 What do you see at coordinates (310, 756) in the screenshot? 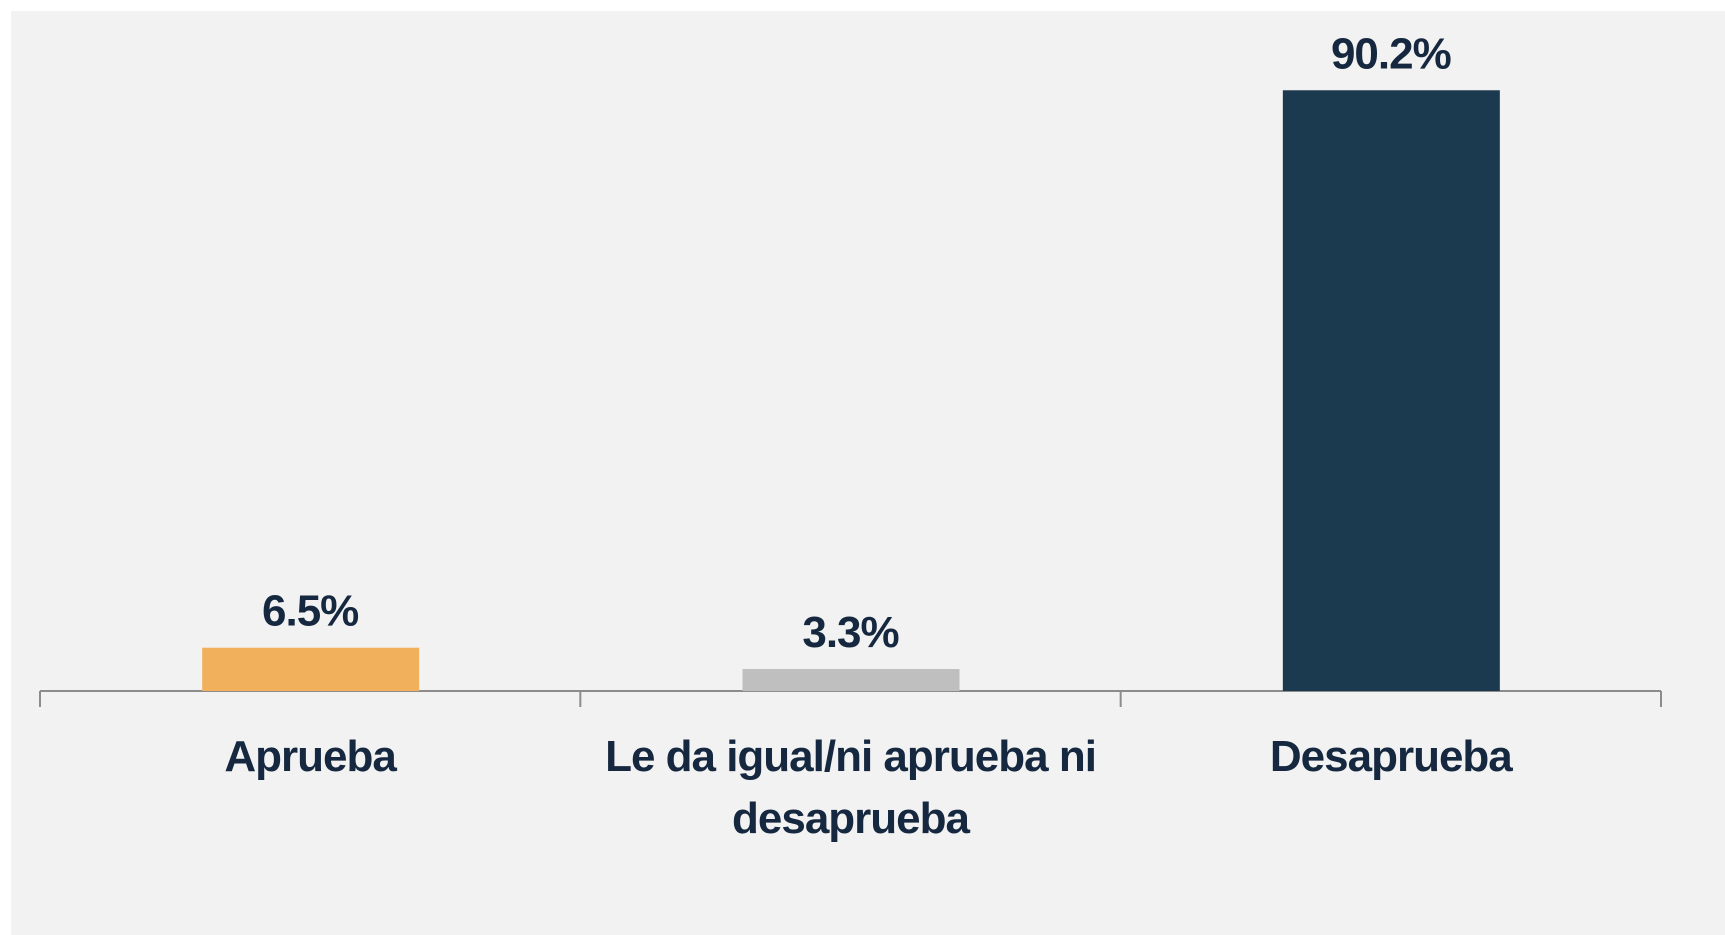
I see `x-tick-label: Aprueba` at bounding box center [310, 756].